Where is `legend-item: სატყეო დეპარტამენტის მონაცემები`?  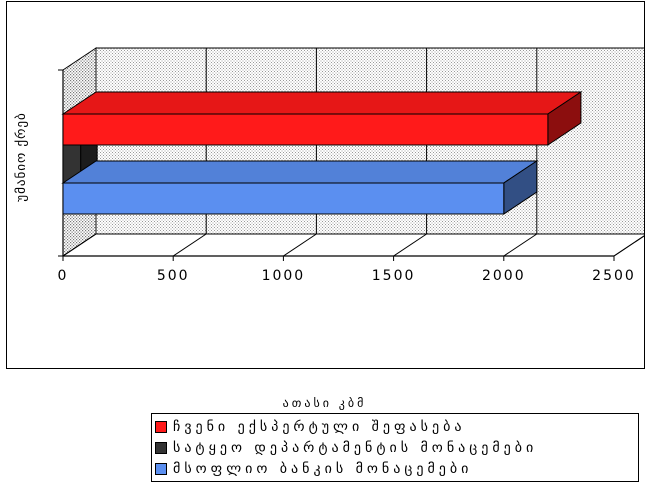
legend-item: სატყეო დეპარტამენტის მონაცემები is located at coordinates (396, 447).